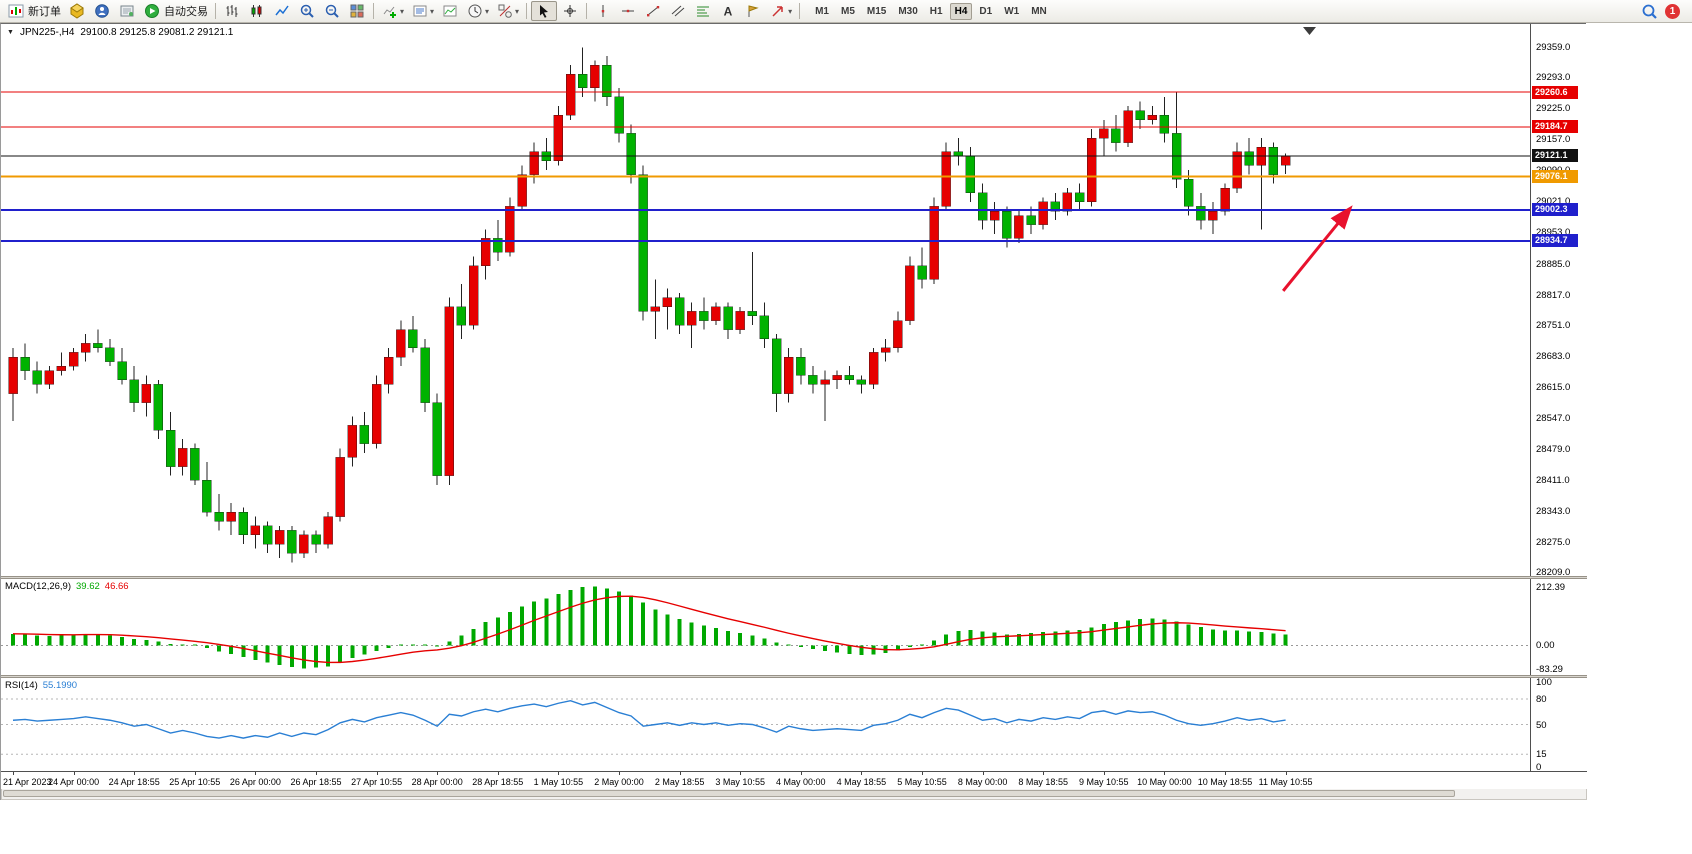 This screenshot has width=1692, height=854. I want to click on period-button: ▾, so click(477, 11).